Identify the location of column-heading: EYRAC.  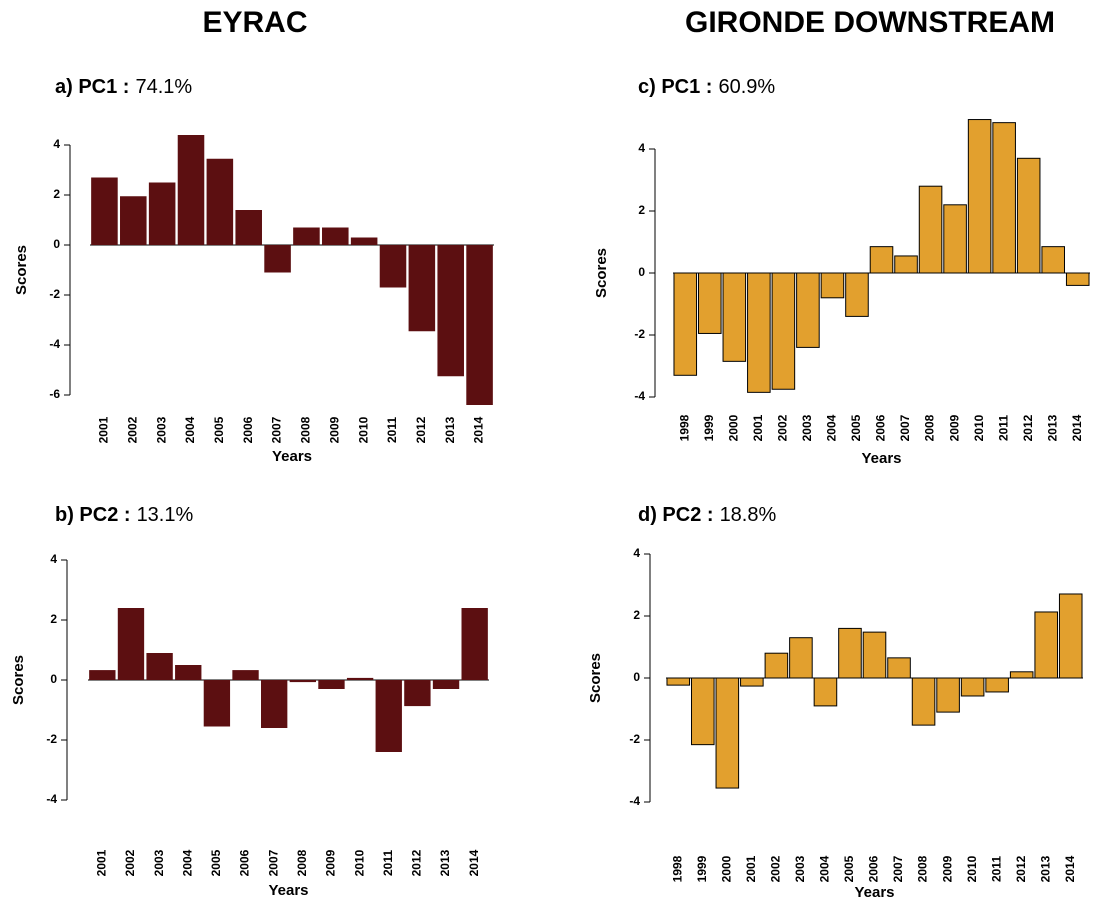
(254, 22).